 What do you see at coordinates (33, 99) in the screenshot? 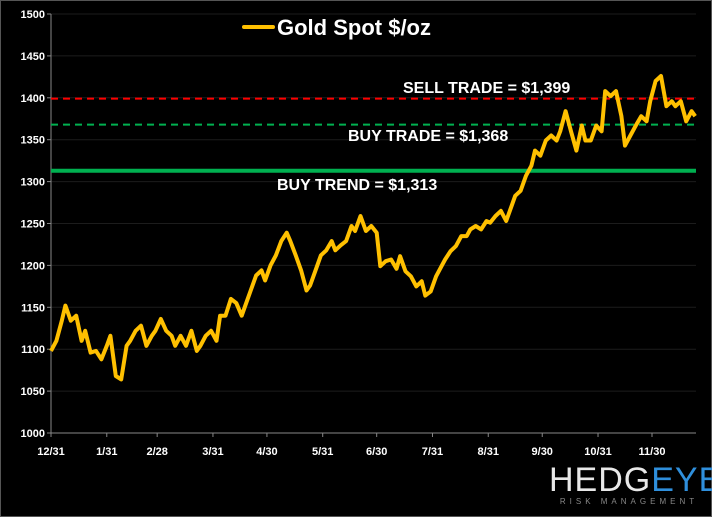
I see `y-tick-label: 1400` at bounding box center [33, 99].